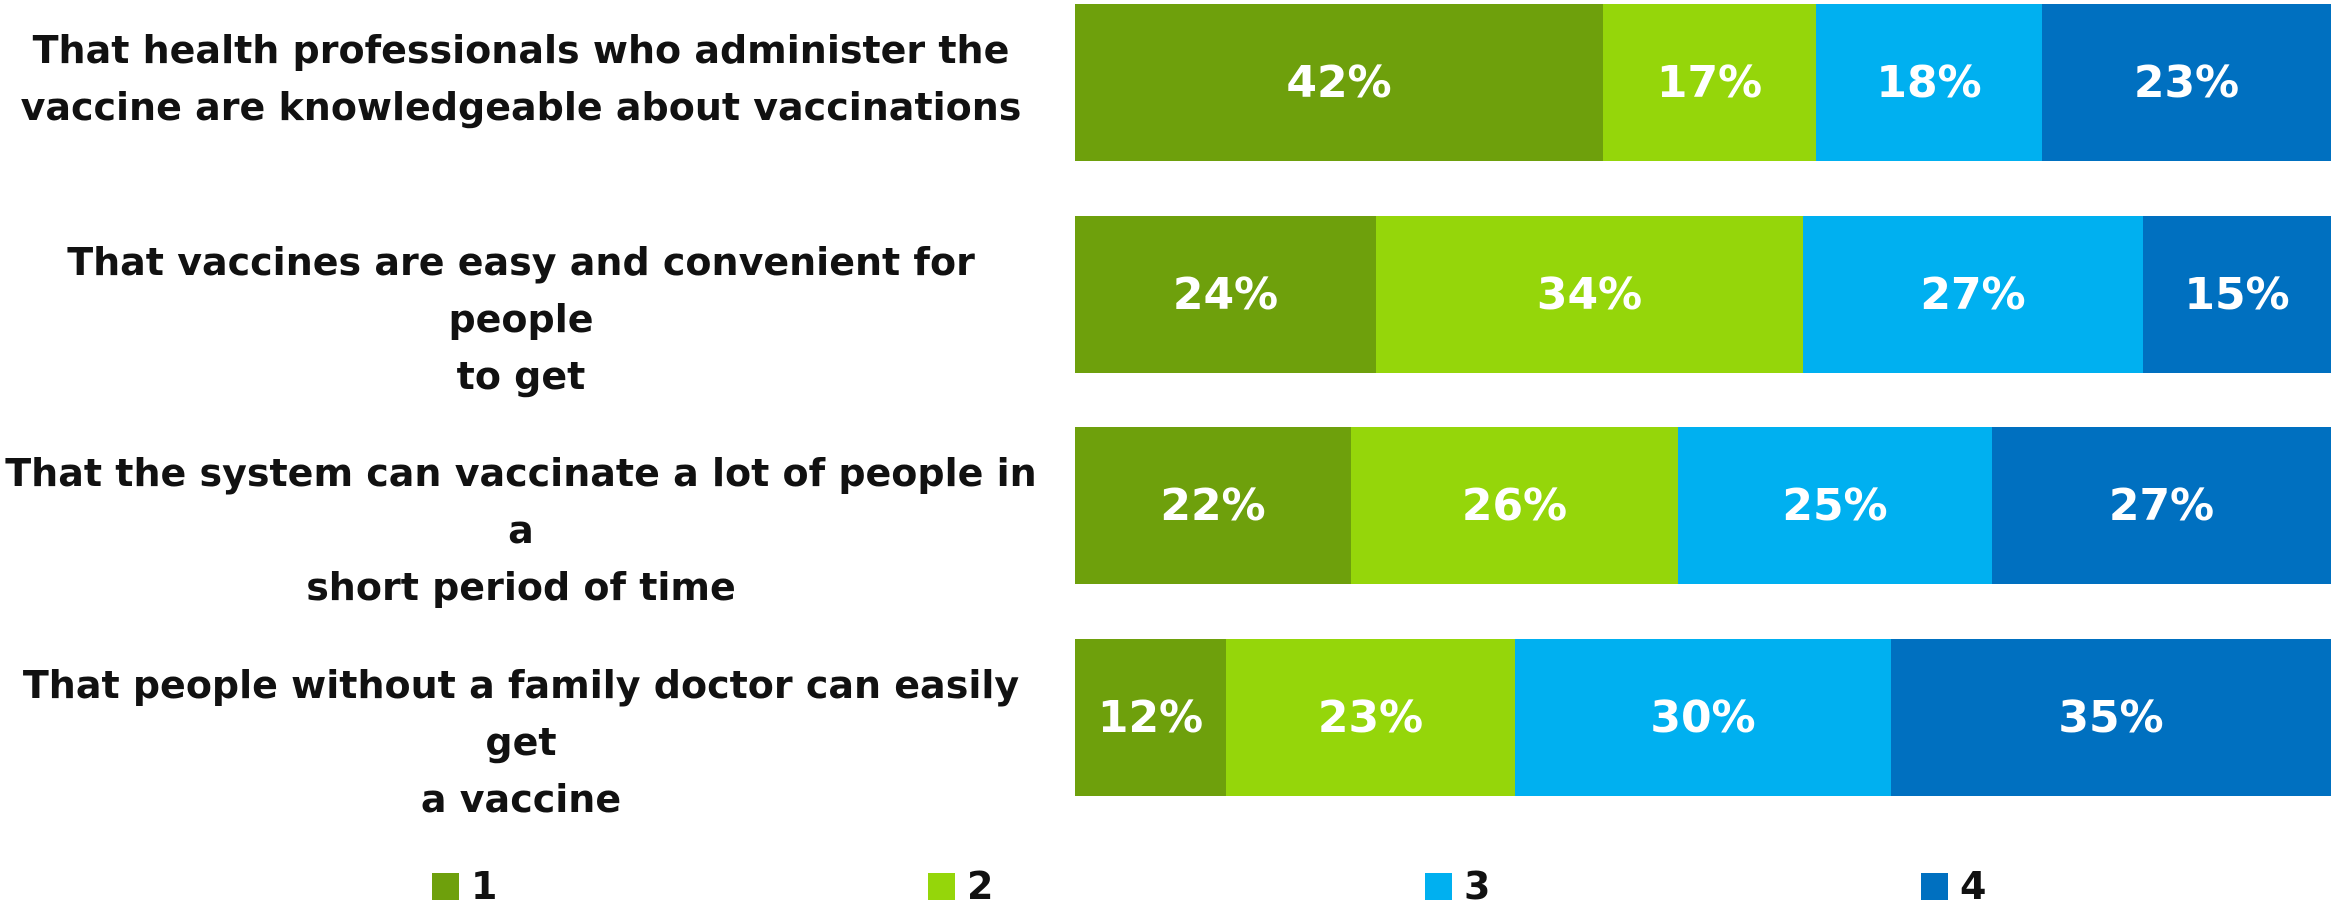  I want to click on bar-segment-series-3: 27%, so click(1973, 294).